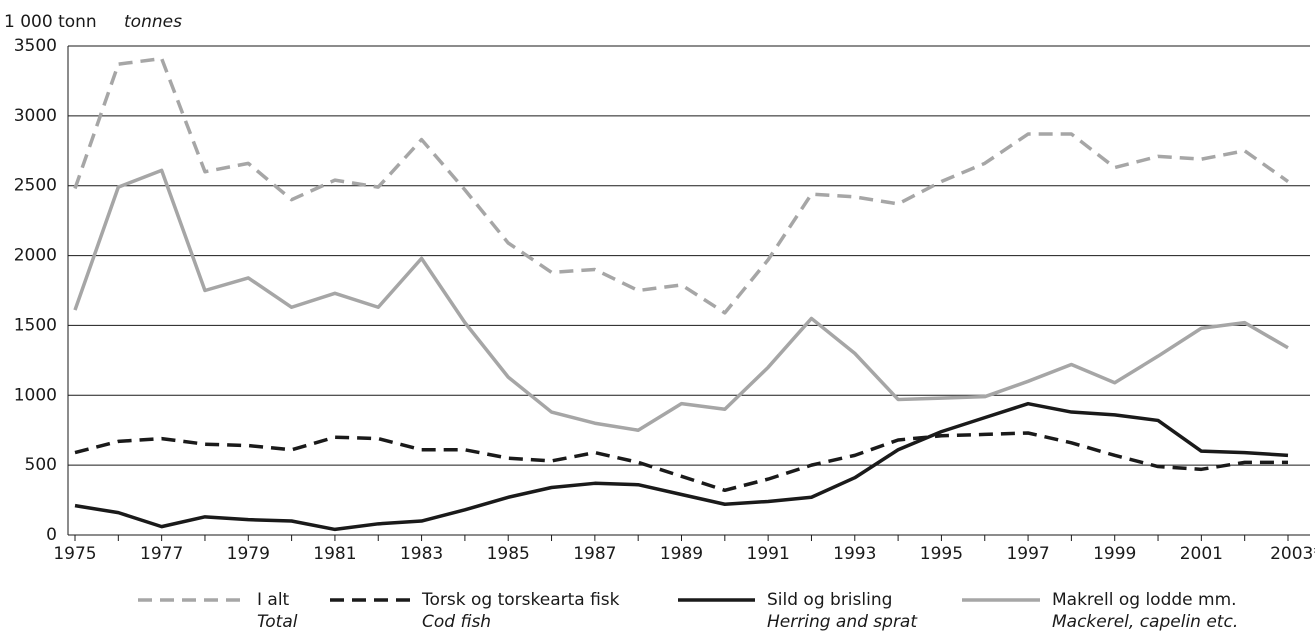 This screenshot has height=635, width=1315. Describe the element at coordinates (854, 554) in the screenshot. I see `x-tick-label: 1993` at that location.